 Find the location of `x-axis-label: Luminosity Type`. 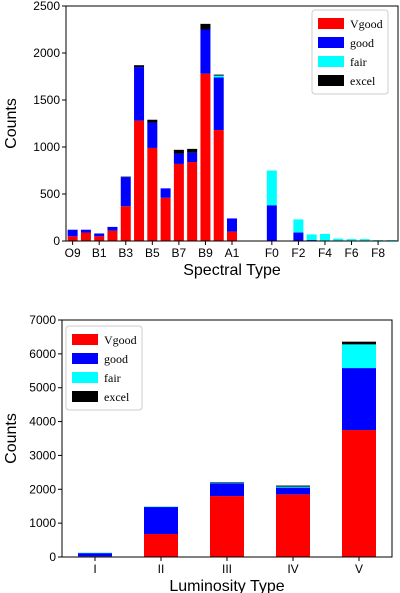

x-axis-label: Luminosity Type is located at coordinates (226, 585).